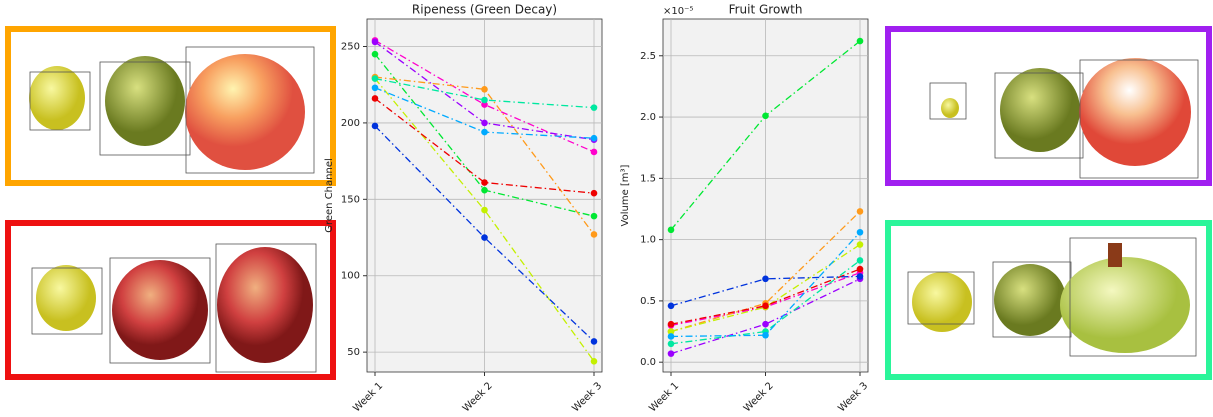 The height and width of the screenshot is (417, 1213). I want to click on y-tick-label: 2.5, so click(648, 56).